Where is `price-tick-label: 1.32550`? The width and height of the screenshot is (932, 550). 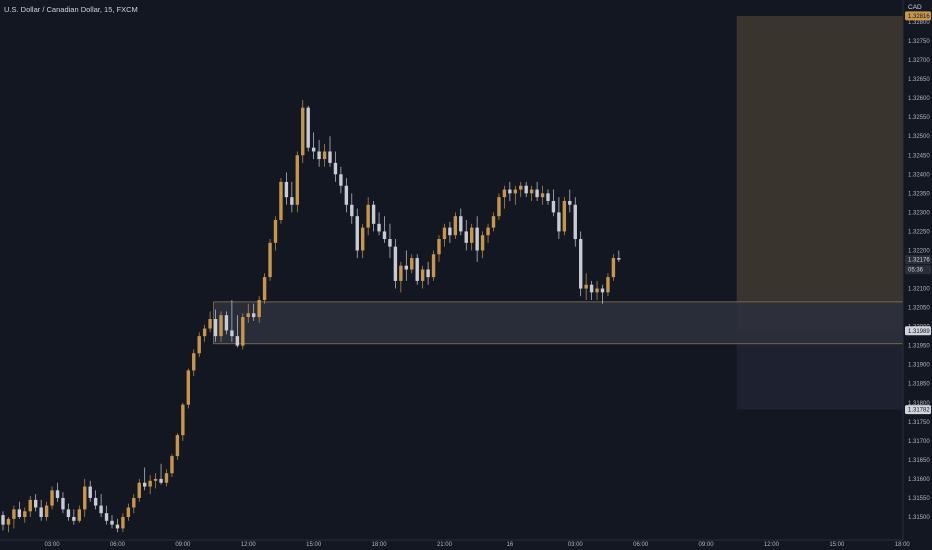
price-tick-label: 1.32550 is located at coordinates (919, 118).